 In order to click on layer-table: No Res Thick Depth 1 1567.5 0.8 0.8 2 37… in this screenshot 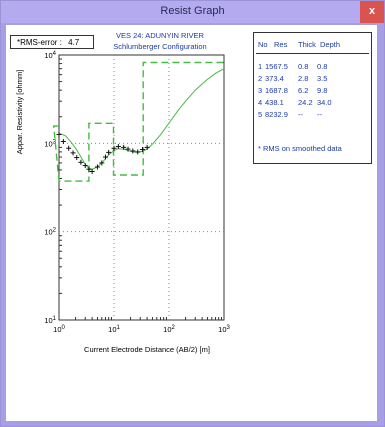, I will do `click(312, 98)`.